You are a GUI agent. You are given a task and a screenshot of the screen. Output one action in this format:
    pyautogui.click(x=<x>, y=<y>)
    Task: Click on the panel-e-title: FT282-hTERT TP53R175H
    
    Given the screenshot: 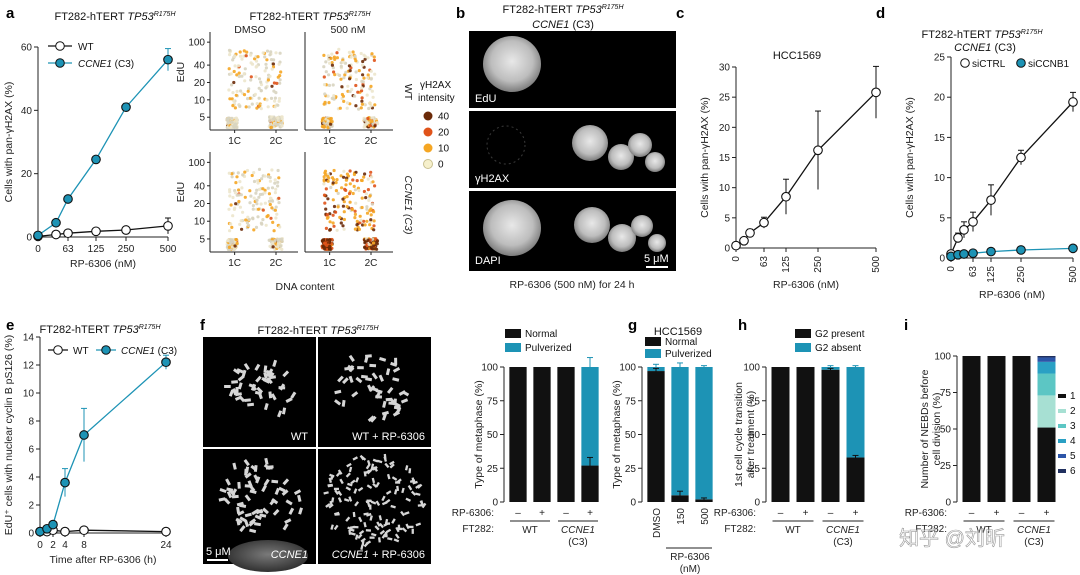 What is the action you would take?
    pyautogui.click(x=100, y=330)
    